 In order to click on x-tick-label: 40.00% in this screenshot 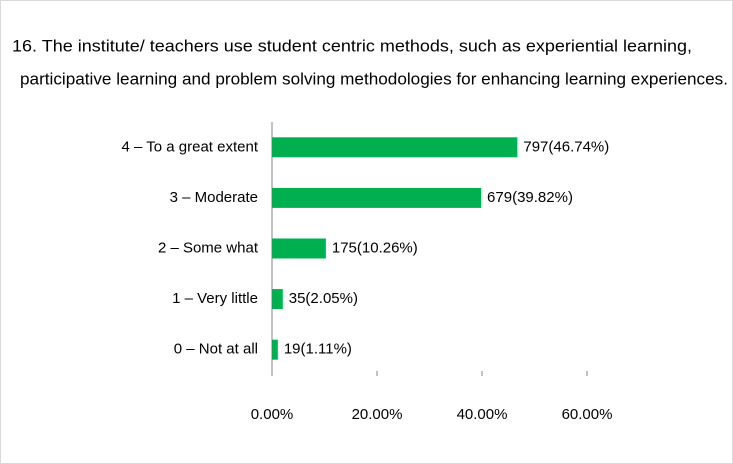, I will do `click(482, 414)`.